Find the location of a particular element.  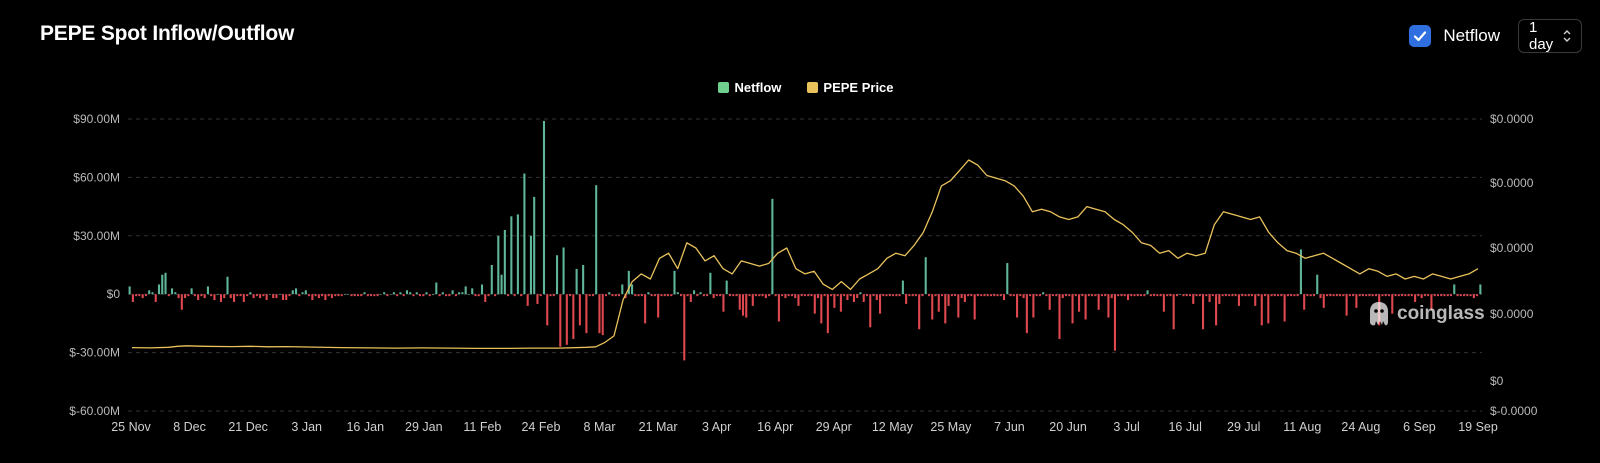

legend-swatch-price is located at coordinates (813, 87).